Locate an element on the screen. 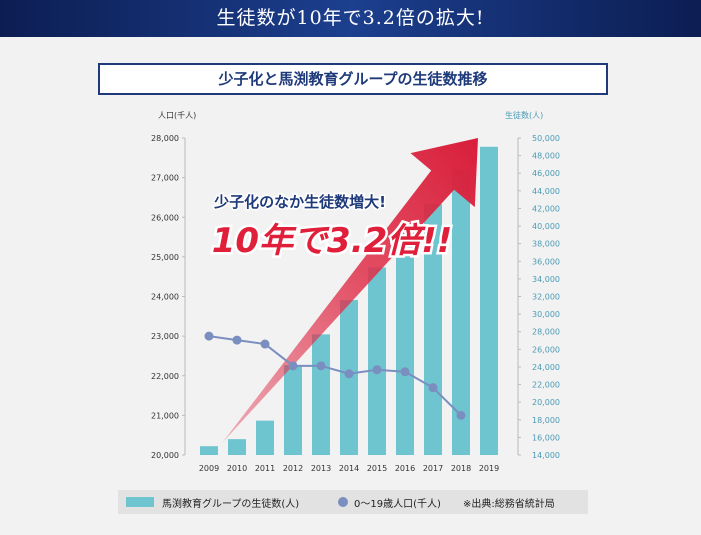 This screenshot has height=535, width=701. right-tick-label: 40,000 is located at coordinates (546, 226).